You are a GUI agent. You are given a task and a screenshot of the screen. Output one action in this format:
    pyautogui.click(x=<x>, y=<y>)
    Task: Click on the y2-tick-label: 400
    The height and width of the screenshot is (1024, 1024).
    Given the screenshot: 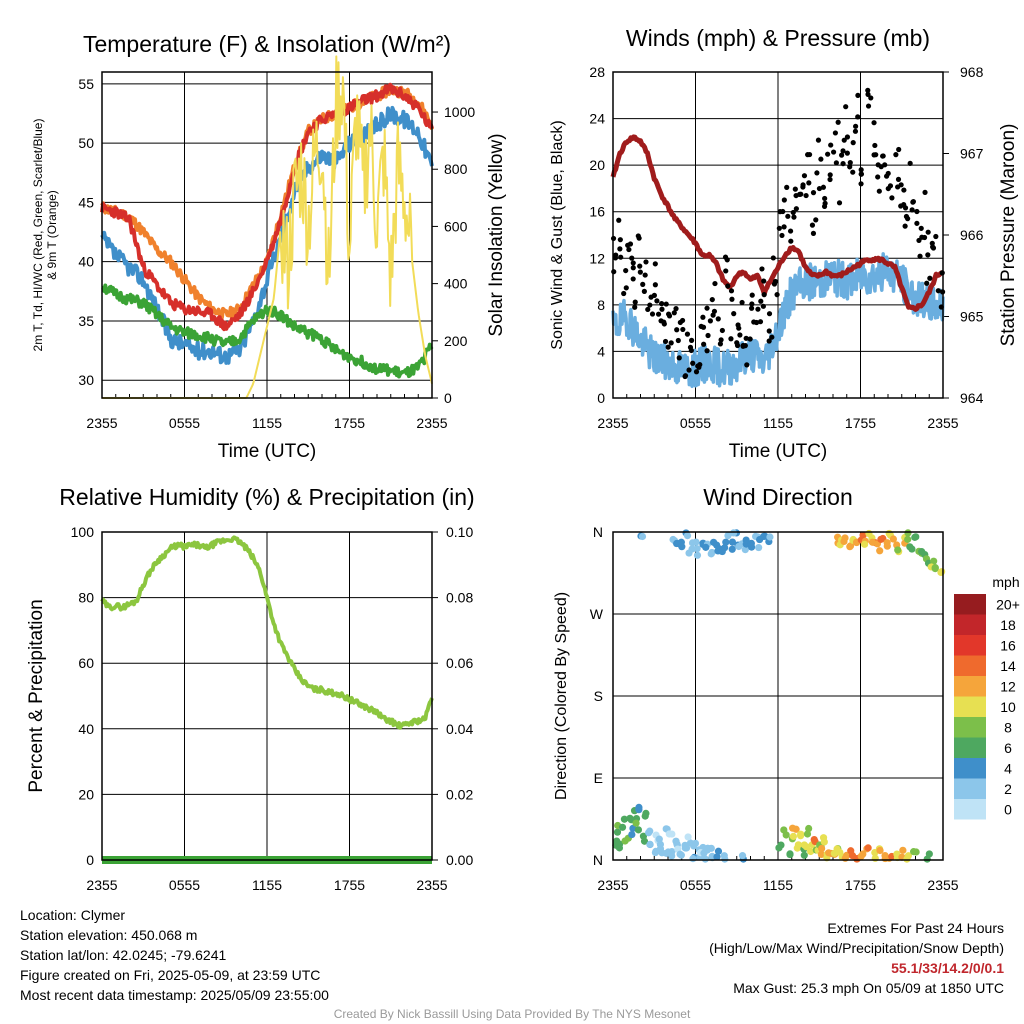 What is the action you would take?
    pyautogui.click(x=456, y=284)
    